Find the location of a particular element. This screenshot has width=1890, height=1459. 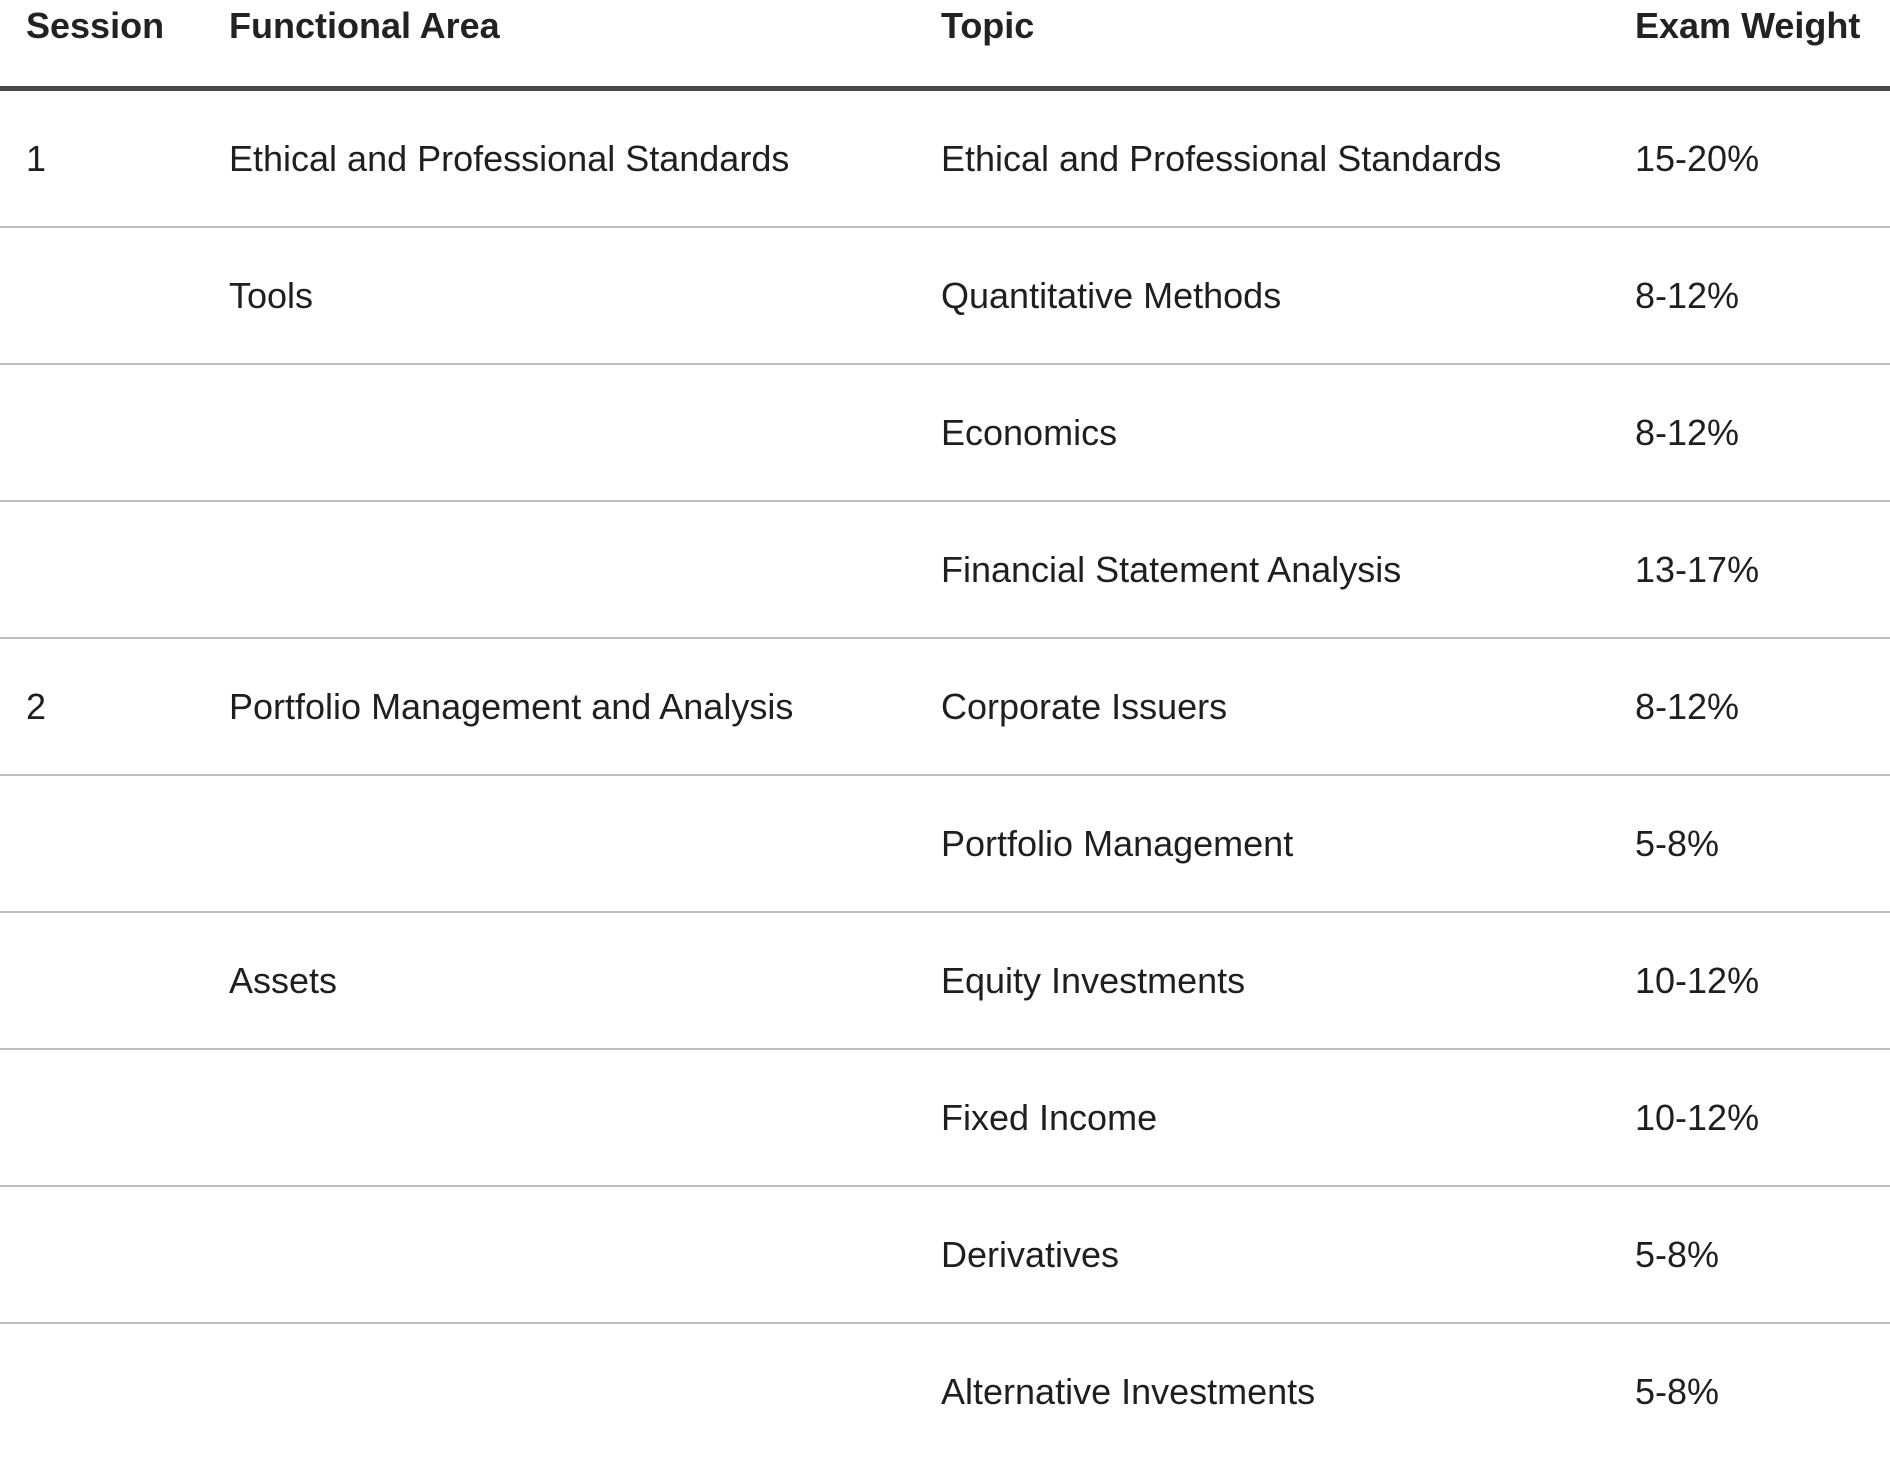

table-row: Alternative Investments 5-8% is located at coordinates (945, 1391).